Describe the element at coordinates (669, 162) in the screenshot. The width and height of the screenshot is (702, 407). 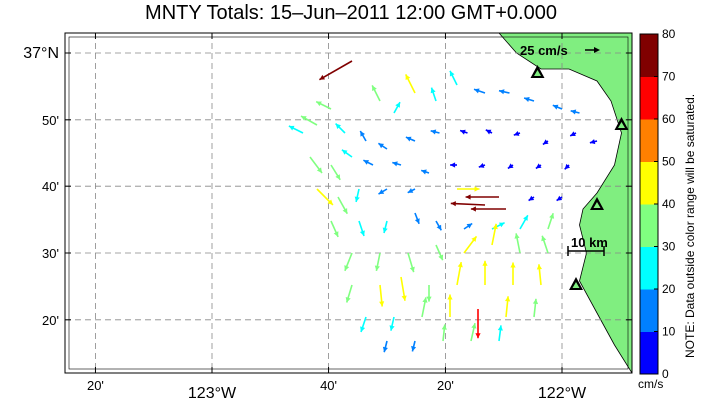
I see `colorbar-tick-label: 50` at that location.